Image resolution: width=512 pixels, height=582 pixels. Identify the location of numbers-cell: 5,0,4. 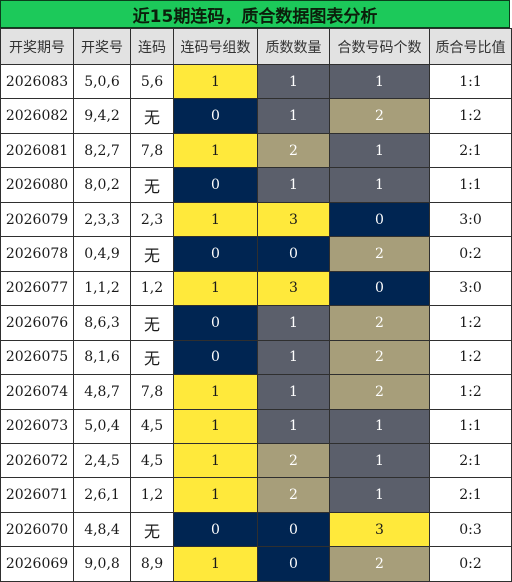
(102, 426).